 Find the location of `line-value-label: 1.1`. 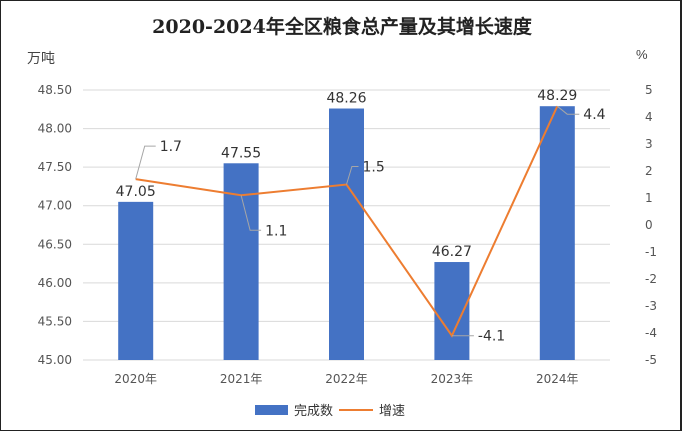

line-value-label: 1.1 is located at coordinates (276, 231).